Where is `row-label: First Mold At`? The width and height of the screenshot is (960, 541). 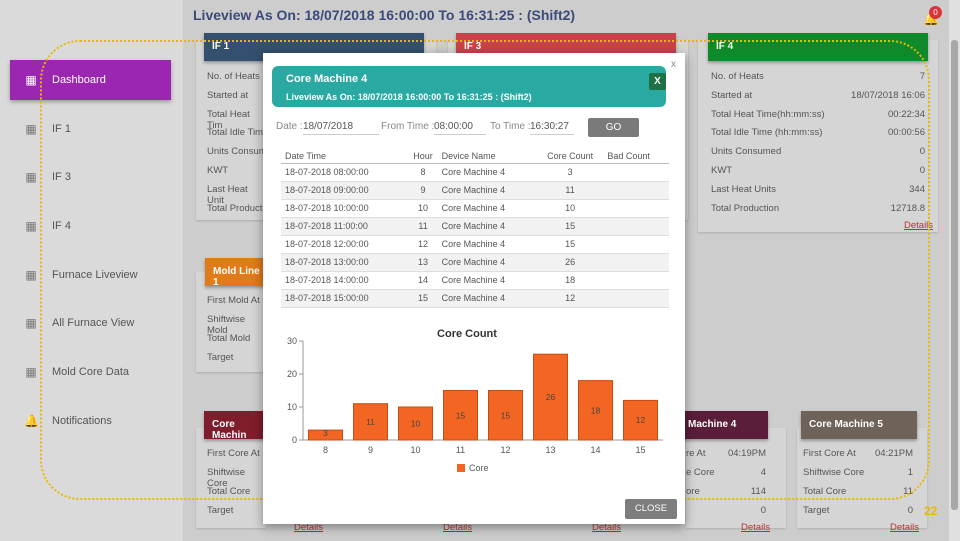
row-label: First Mold At is located at coordinates (233, 300).